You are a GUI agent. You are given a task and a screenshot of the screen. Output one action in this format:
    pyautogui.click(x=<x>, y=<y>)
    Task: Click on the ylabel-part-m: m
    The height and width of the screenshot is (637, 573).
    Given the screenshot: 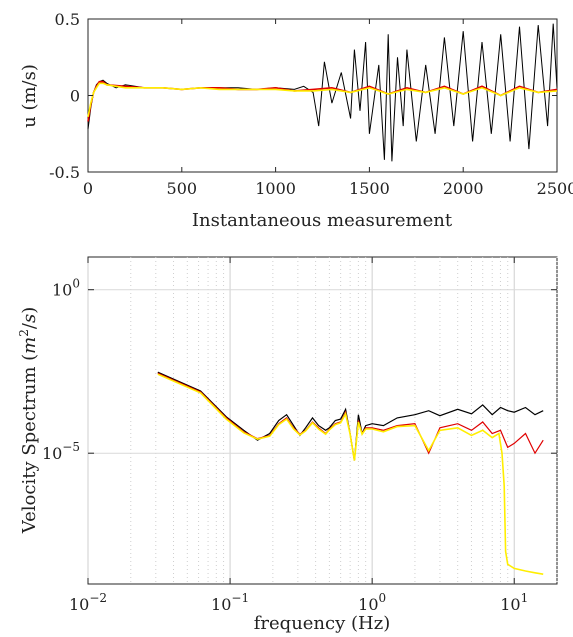 What is the action you would take?
    pyautogui.click(x=29, y=345)
    